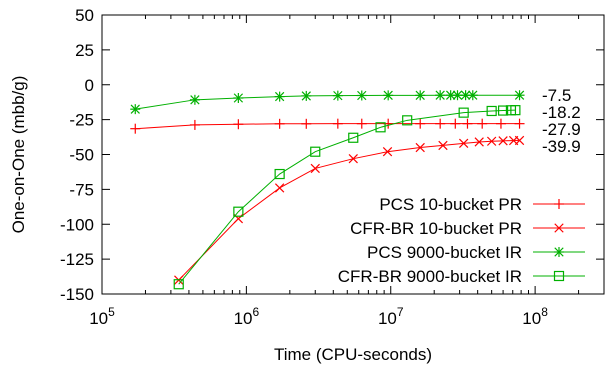 The height and width of the screenshot is (368, 605). Describe the element at coordinates (77, 294) in the screenshot. I see `y-tick-label: -150` at that location.